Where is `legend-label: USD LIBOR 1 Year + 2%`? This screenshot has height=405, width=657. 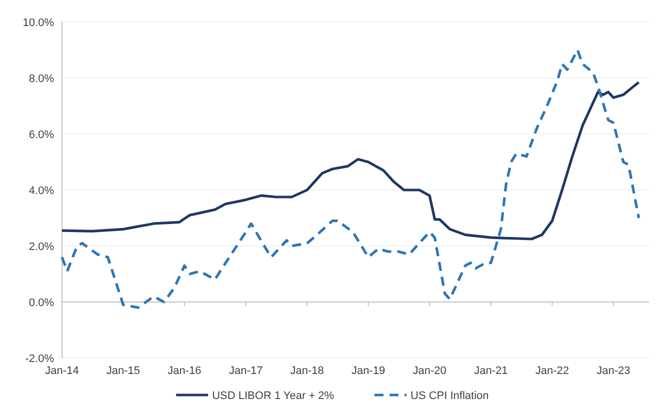
legend-label: USD LIBOR 1 Year + 2% is located at coordinates (273, 396).